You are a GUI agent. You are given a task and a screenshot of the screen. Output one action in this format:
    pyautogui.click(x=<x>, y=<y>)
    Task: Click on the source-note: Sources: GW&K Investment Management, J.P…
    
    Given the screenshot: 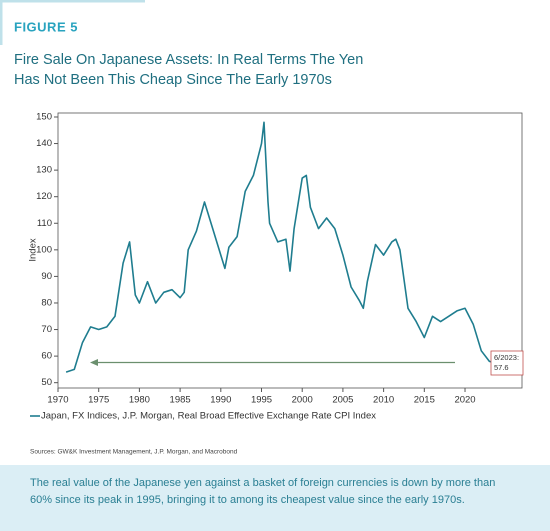 What is the action you would take?
    pyautogui.click(x=134, y=452)
    